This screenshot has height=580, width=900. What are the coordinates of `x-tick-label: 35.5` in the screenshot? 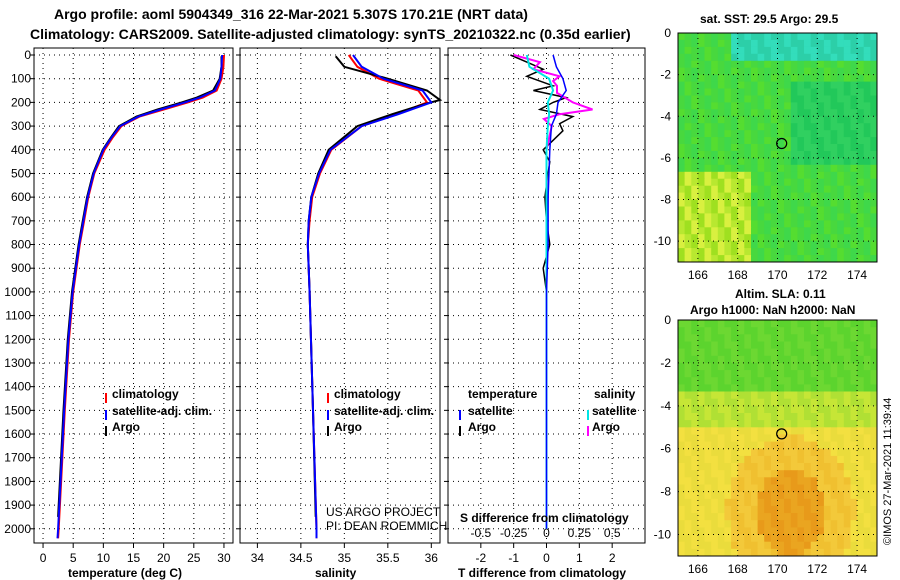 It's located at (388, 558).